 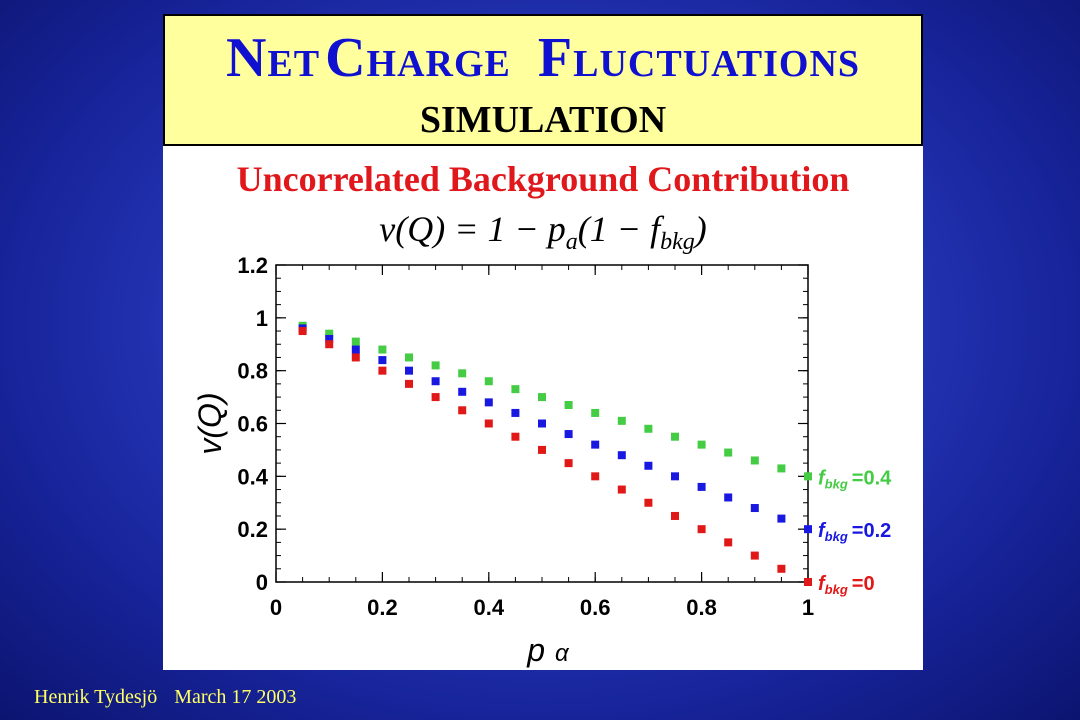 I want to click on formula-text: v(Q) = 1 − pa(1 − fbkg), so click(x=543, y=232).